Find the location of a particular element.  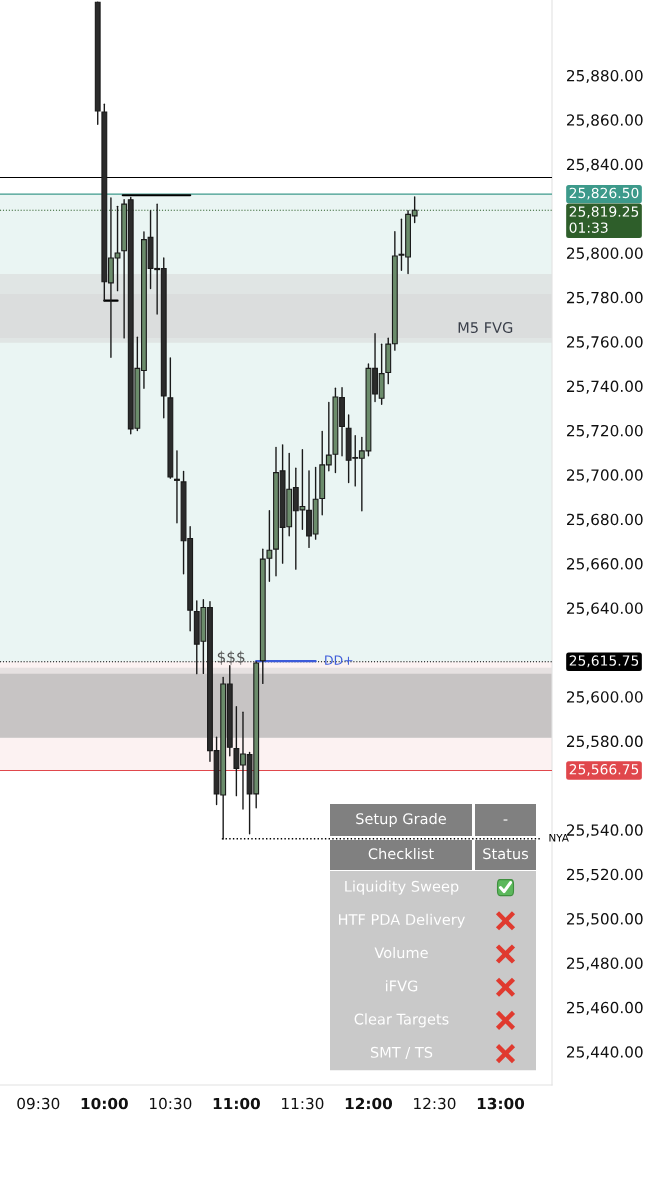

annotation: Checklist is located at coordinates (401, 853).